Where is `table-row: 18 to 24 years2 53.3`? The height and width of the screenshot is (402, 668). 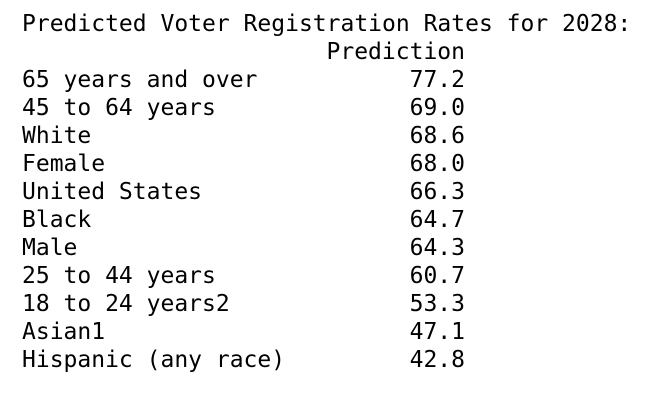
table-row: 18 to 24 years2 53.3 is located at coordinates (342, 304).